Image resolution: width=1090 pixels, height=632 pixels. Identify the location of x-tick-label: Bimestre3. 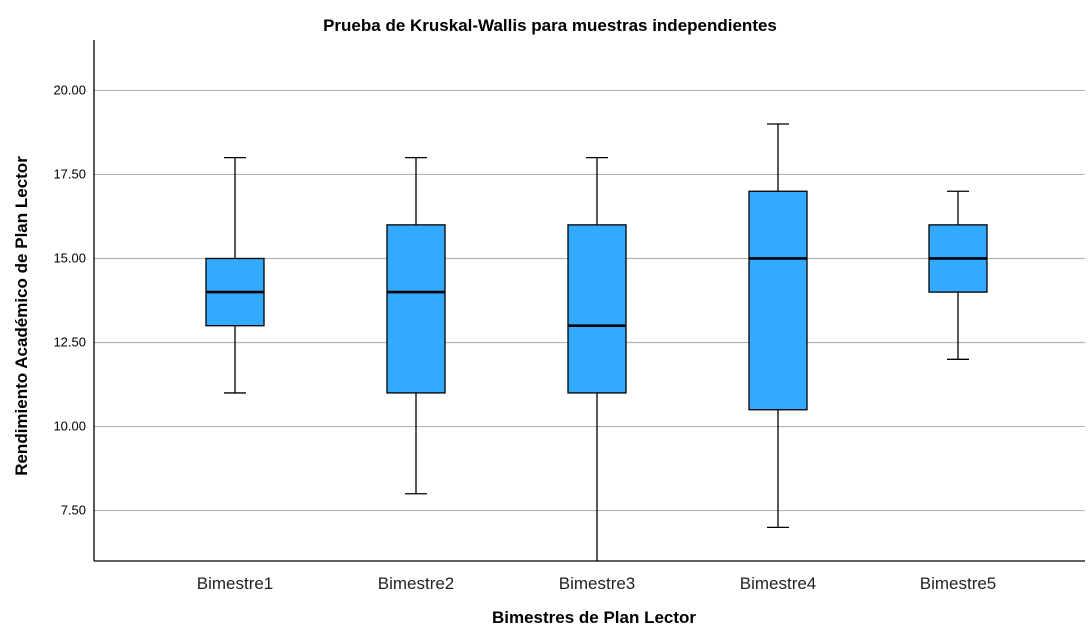
(597, 583).